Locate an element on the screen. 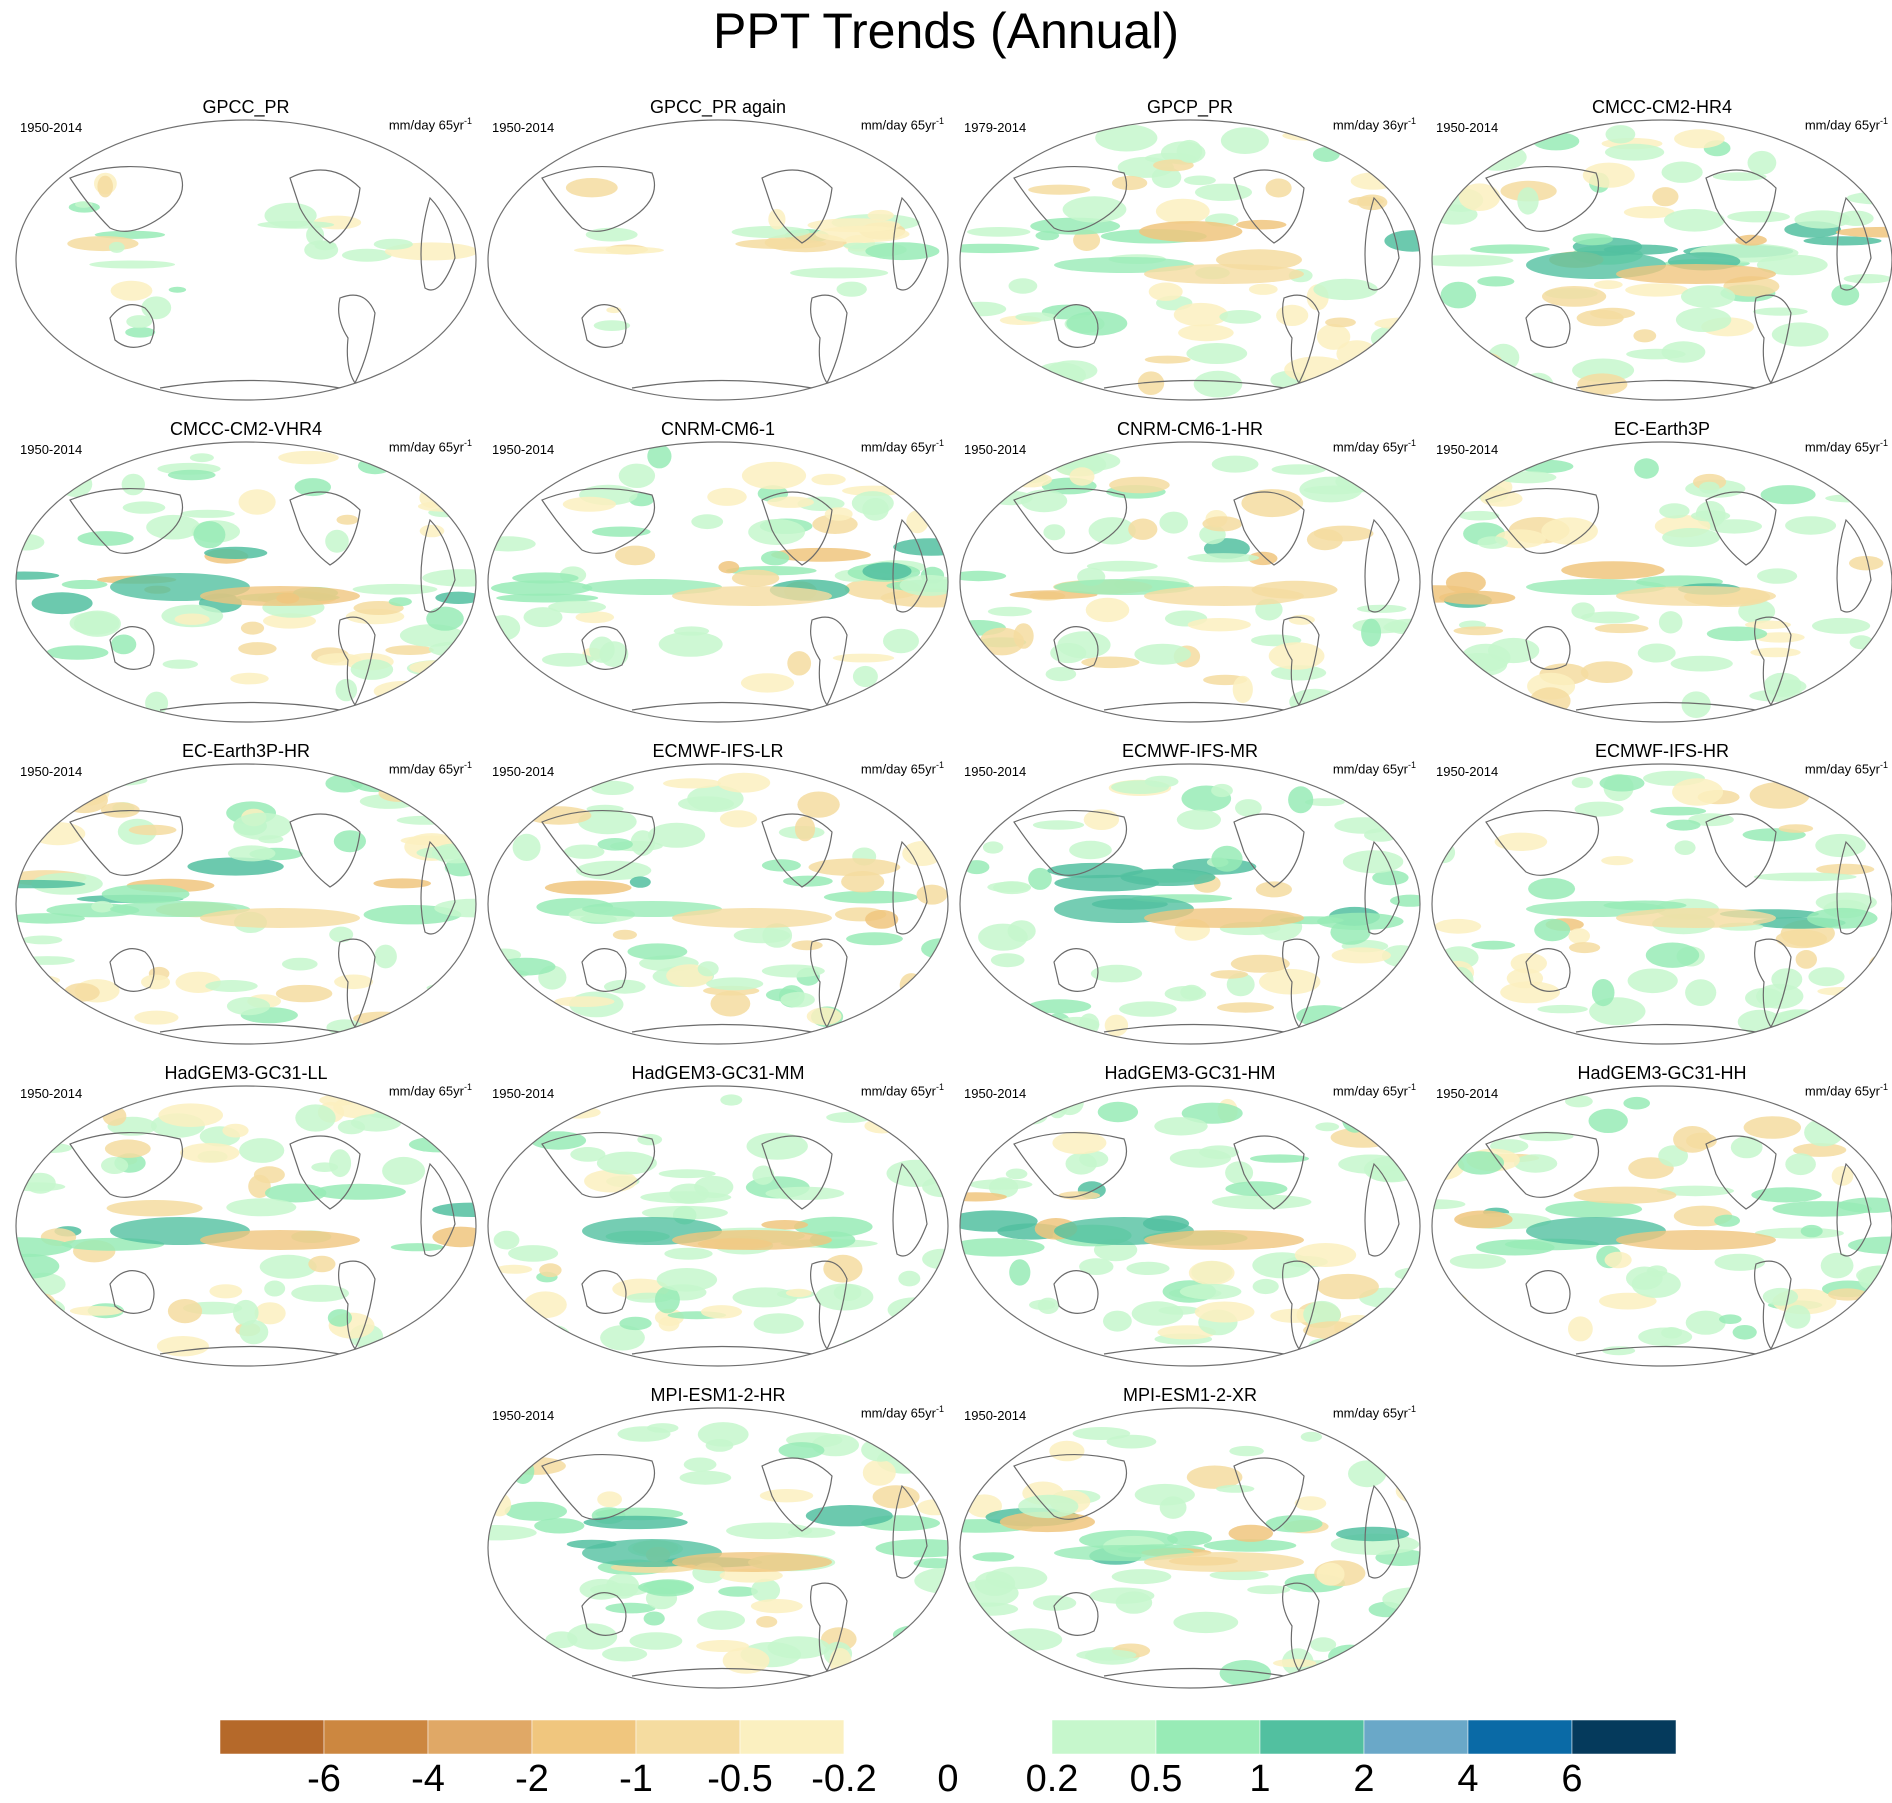 This screenshot has height=1803, width=1892. colorbar-tick-label: -0.5 is located at coordinates (740, 1779).